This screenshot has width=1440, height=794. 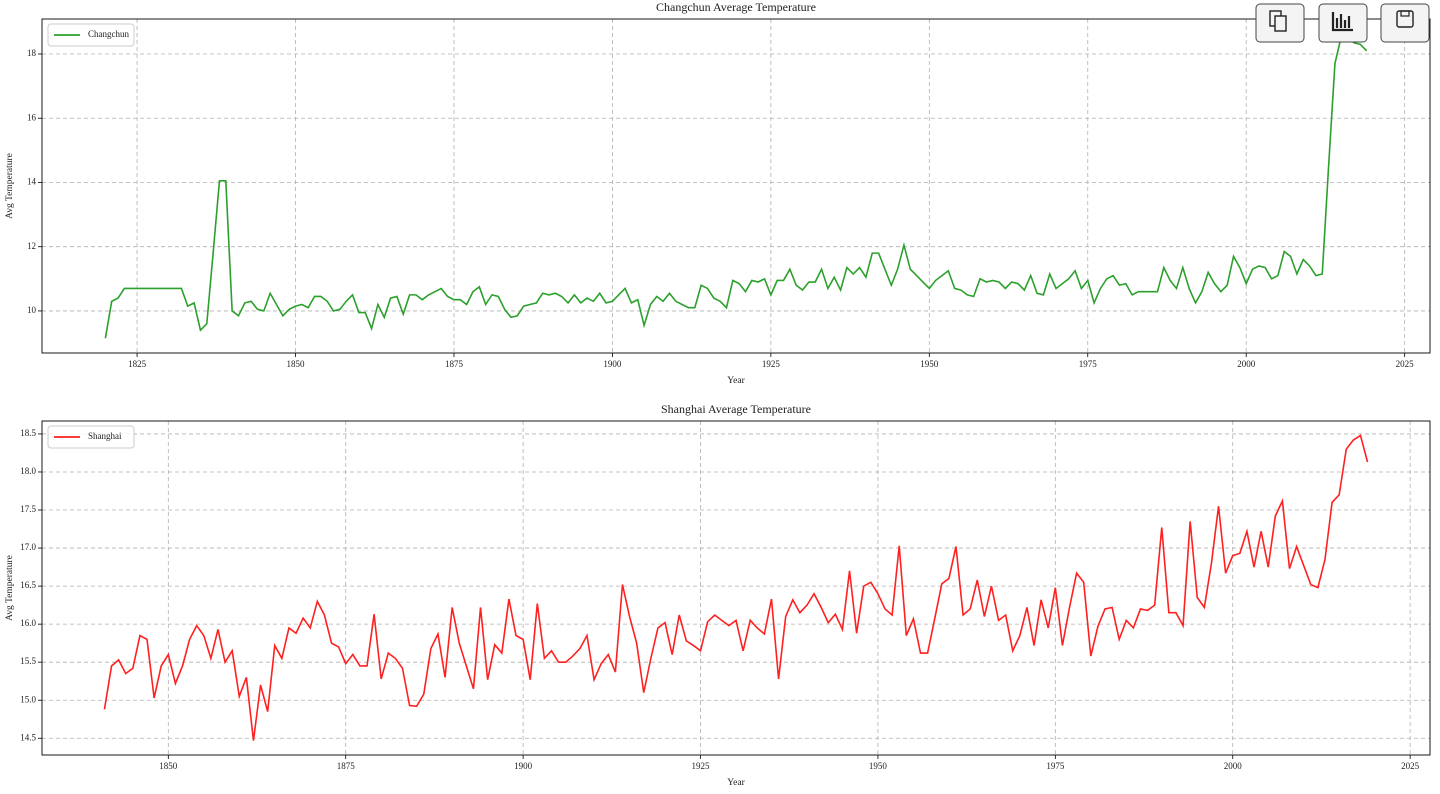 What do you see at coordinates (28, 699) in the screenshot?
I see `y-tick-label: 15.0` at bounding box center [28, 699].